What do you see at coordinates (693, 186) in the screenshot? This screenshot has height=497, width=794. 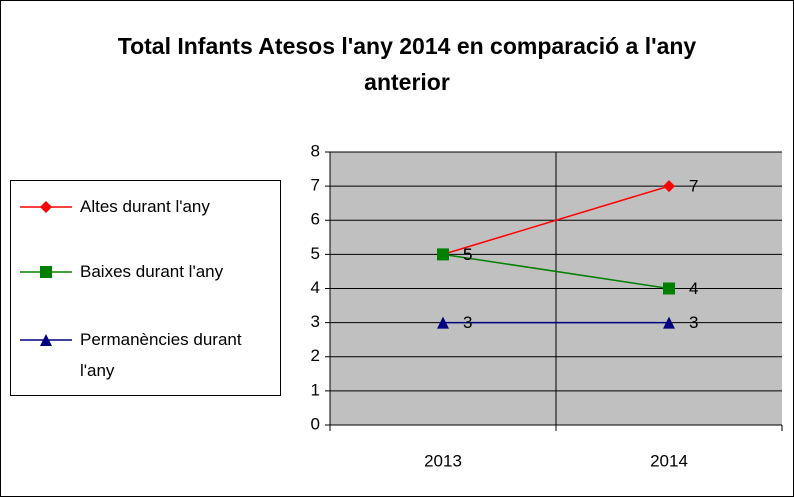 I see `data-label: 7` at bounding box center [693, 186].